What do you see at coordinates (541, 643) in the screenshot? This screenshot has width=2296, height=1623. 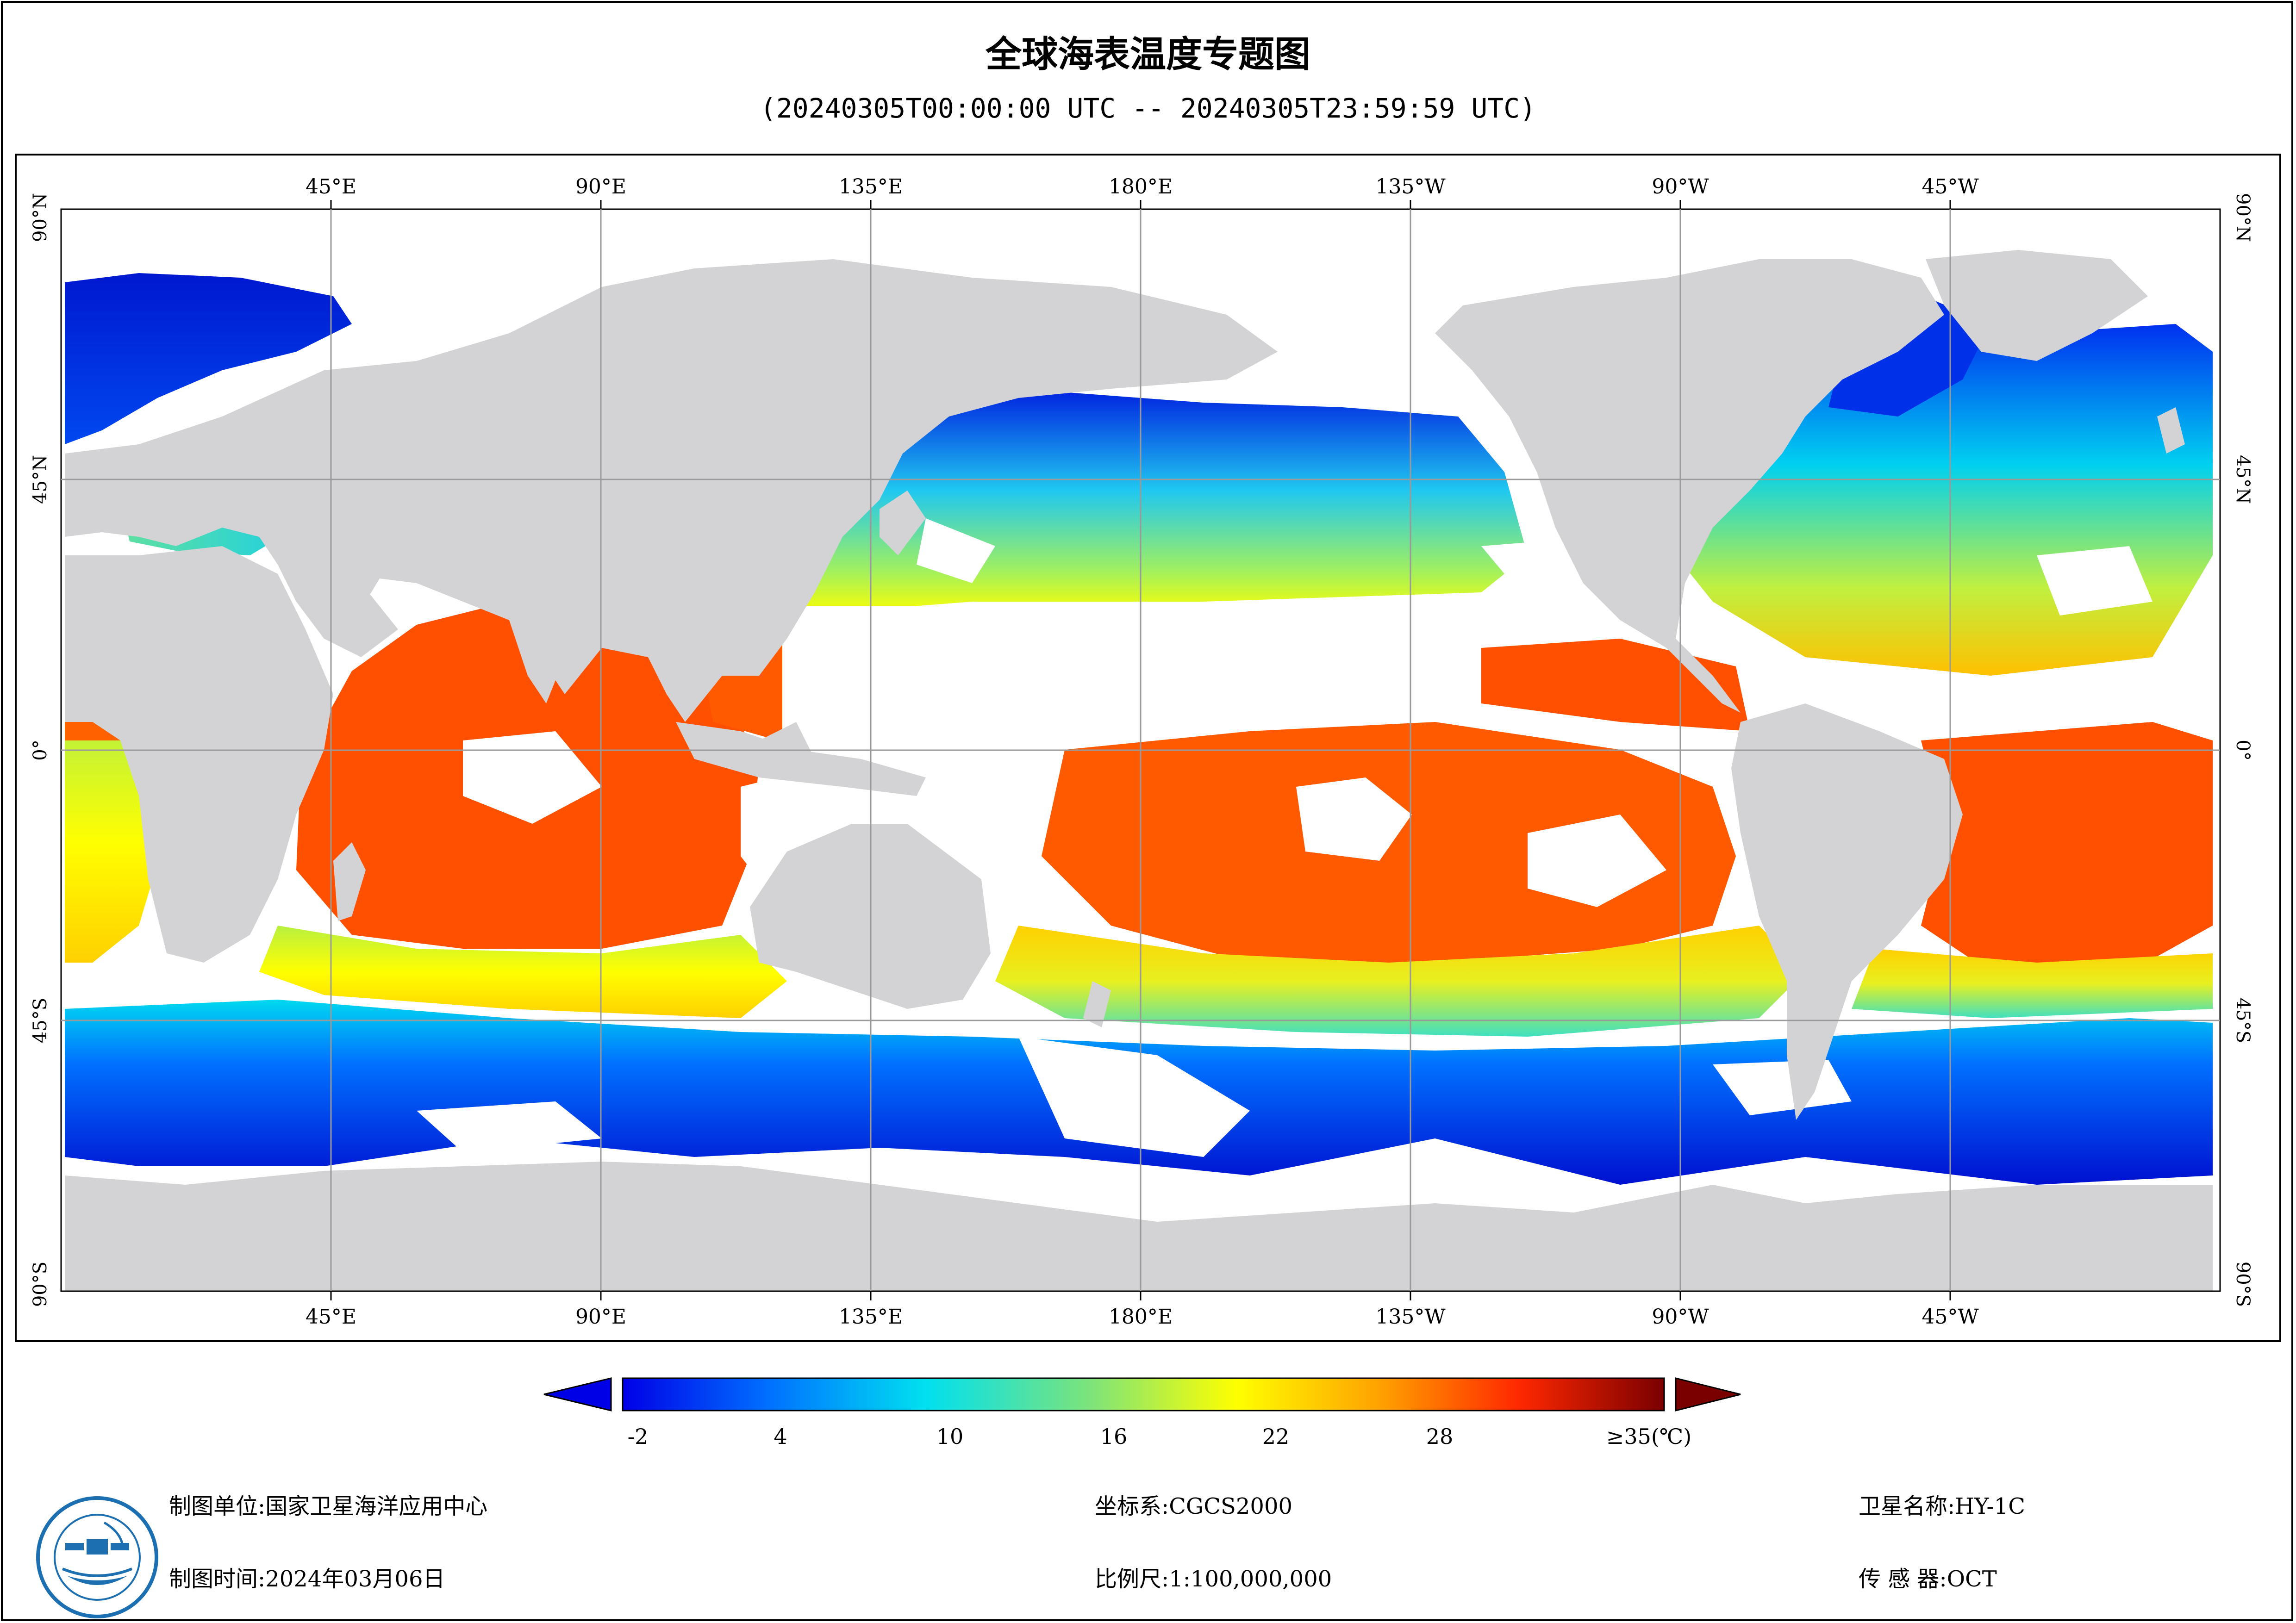 I see `land-india` at bounding box center [541, 643].